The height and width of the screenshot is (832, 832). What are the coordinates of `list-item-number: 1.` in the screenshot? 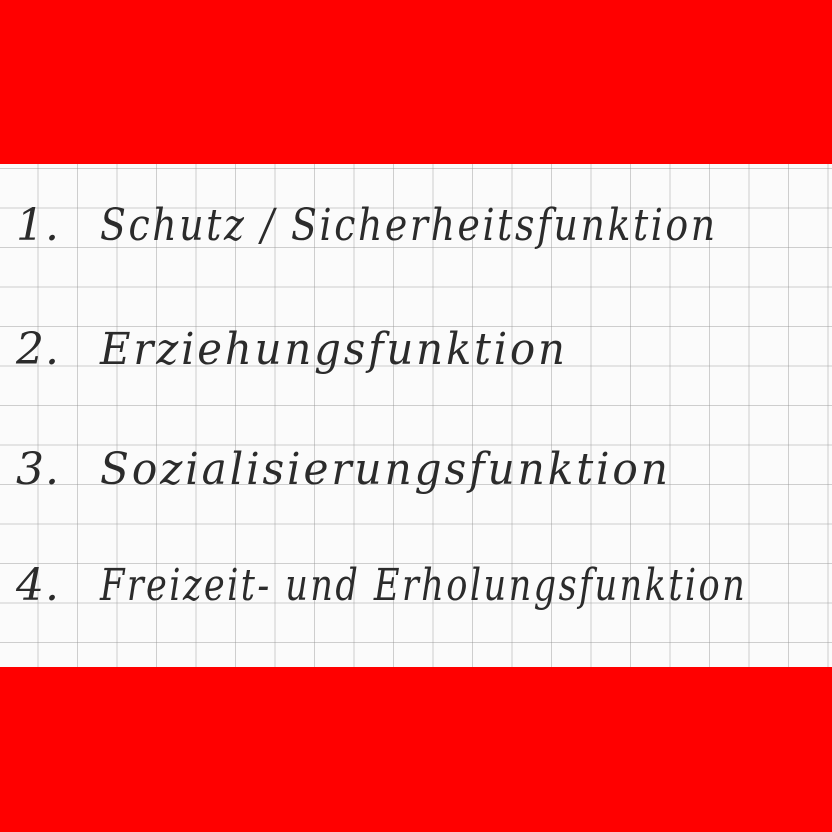 It's located at (38, 225).